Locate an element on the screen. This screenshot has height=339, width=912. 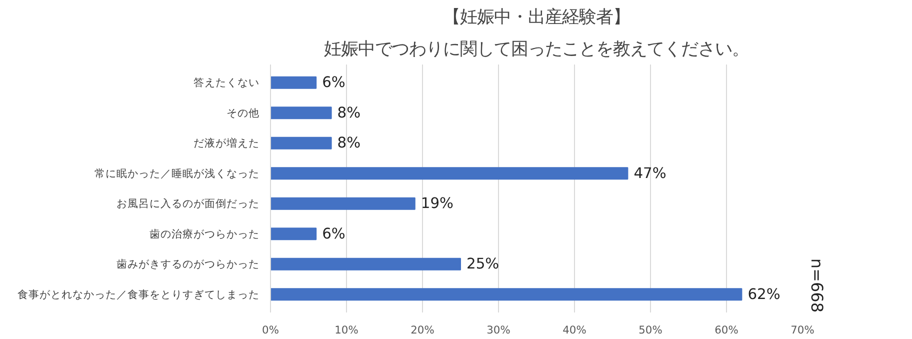
x-tick-label: 0% is located at coordinates (270, 330).